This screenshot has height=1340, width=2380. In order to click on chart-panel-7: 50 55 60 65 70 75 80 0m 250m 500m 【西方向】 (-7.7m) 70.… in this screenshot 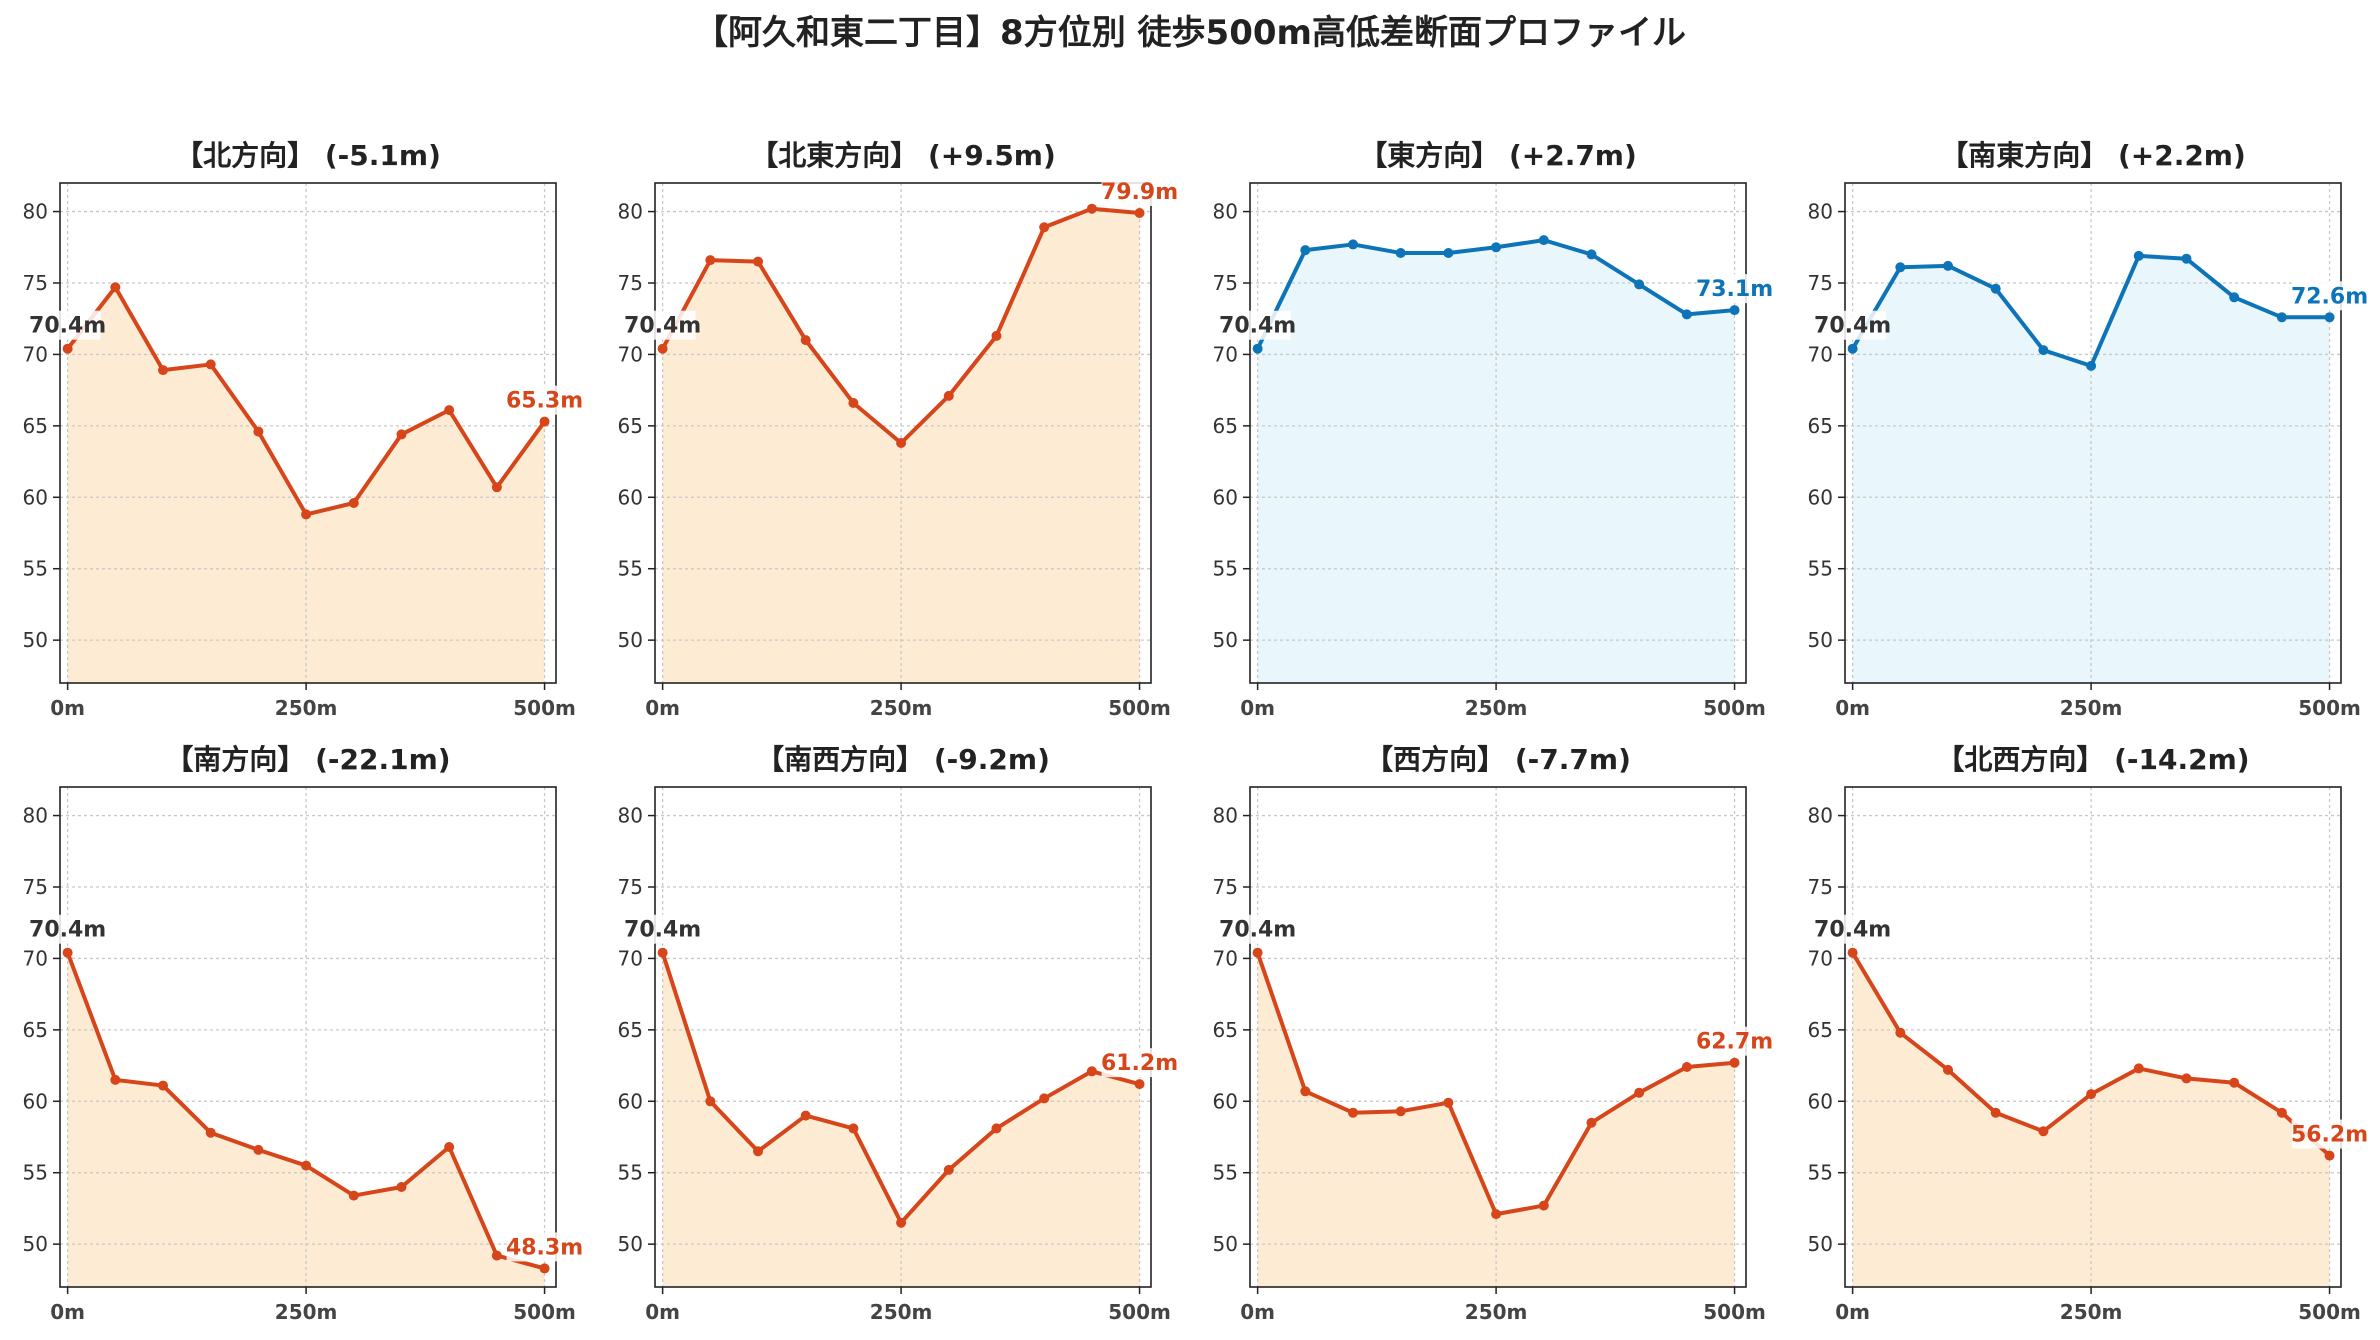, I will do `click(1493, 1033)`.